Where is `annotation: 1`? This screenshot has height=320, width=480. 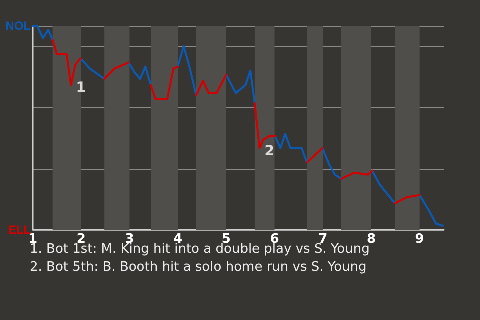
annotation: 1 is located at coordinates (81, 88).